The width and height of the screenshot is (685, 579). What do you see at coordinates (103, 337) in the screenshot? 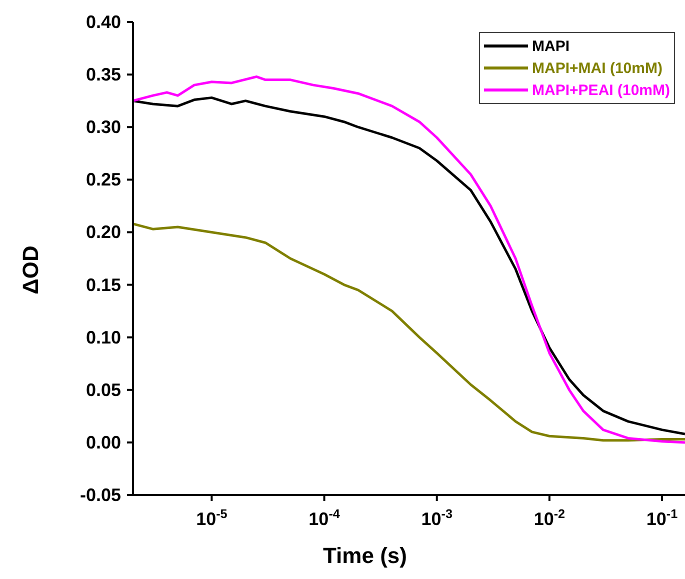
I see `y-tick-label: 0.10` at bounding box center [103, 337].